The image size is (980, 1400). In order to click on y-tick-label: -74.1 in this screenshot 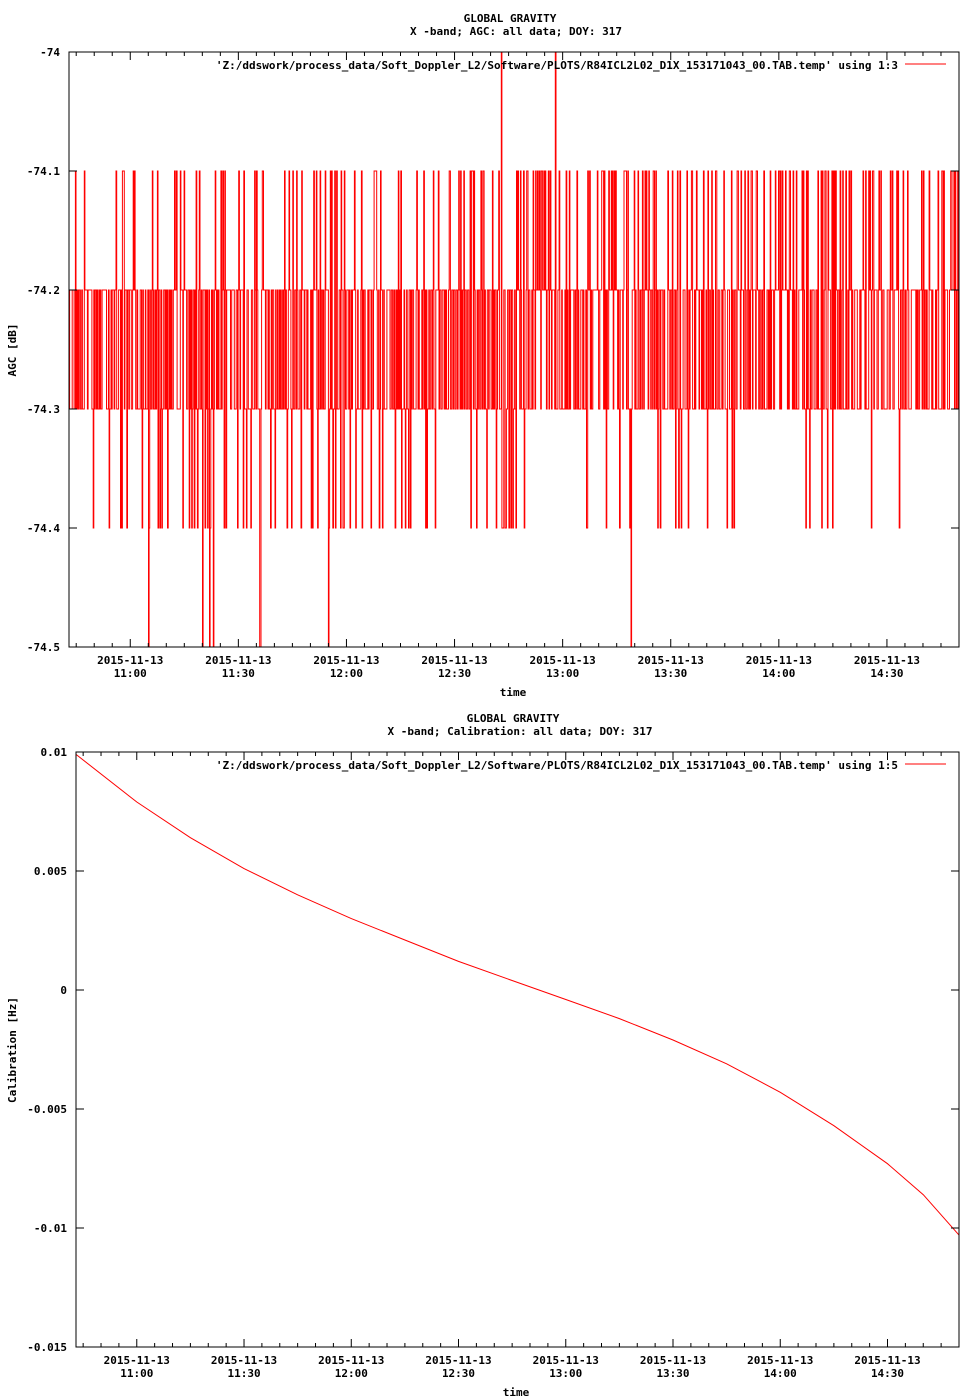, I will do `click(43, 171)`.